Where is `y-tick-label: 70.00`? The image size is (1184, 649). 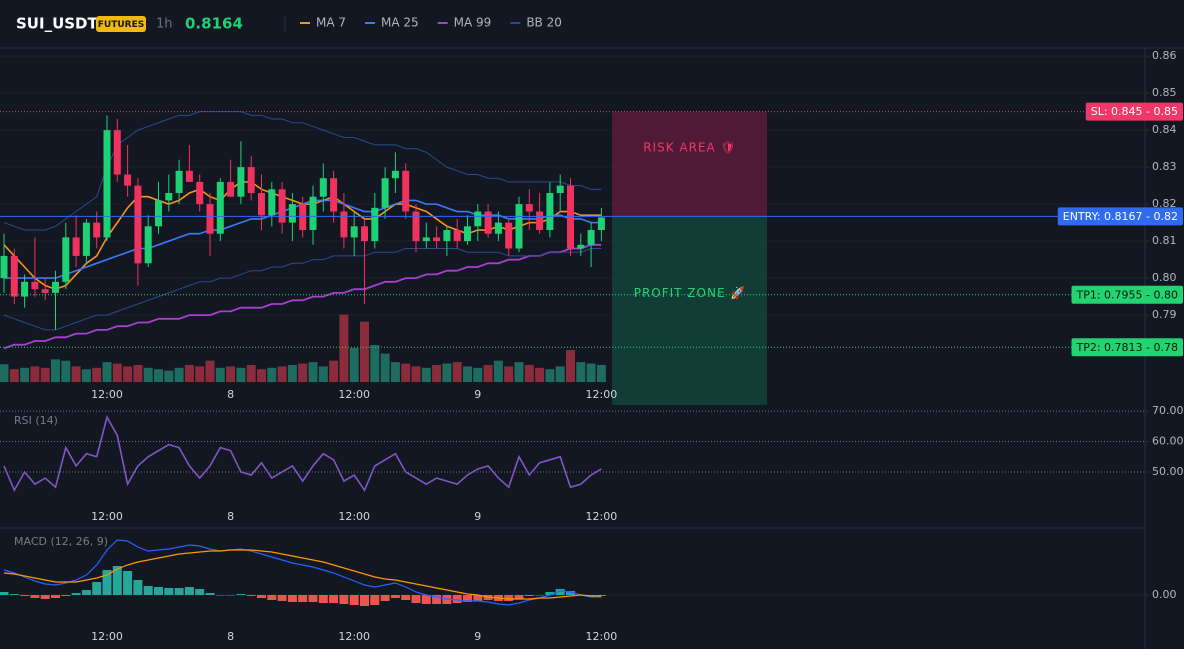 y-tick-label: 70.00 is located at coordinates (1168, 410).